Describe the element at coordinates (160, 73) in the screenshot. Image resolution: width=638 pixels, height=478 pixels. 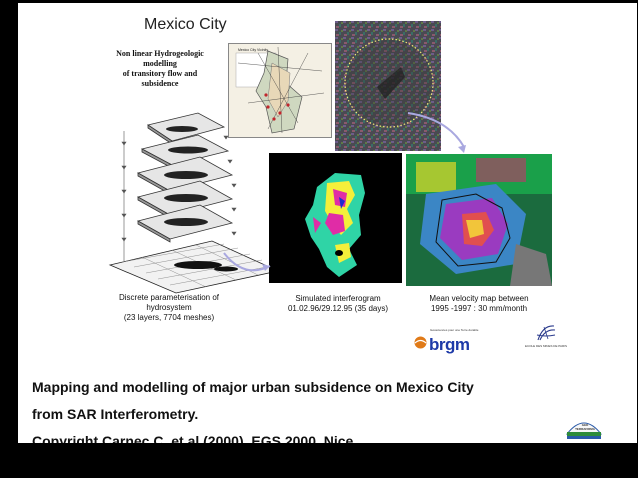
I see `model-title-line: of transitory flow and` at that location.